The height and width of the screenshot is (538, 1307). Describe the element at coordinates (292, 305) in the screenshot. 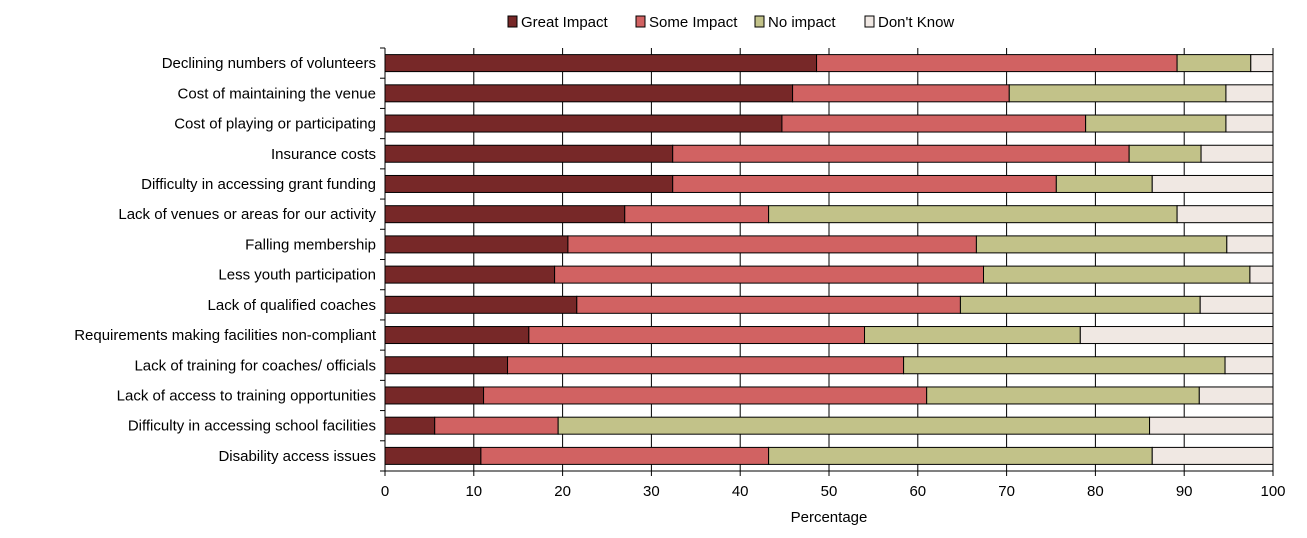

I see `category-label: Lack of qualified coaches` at that location.